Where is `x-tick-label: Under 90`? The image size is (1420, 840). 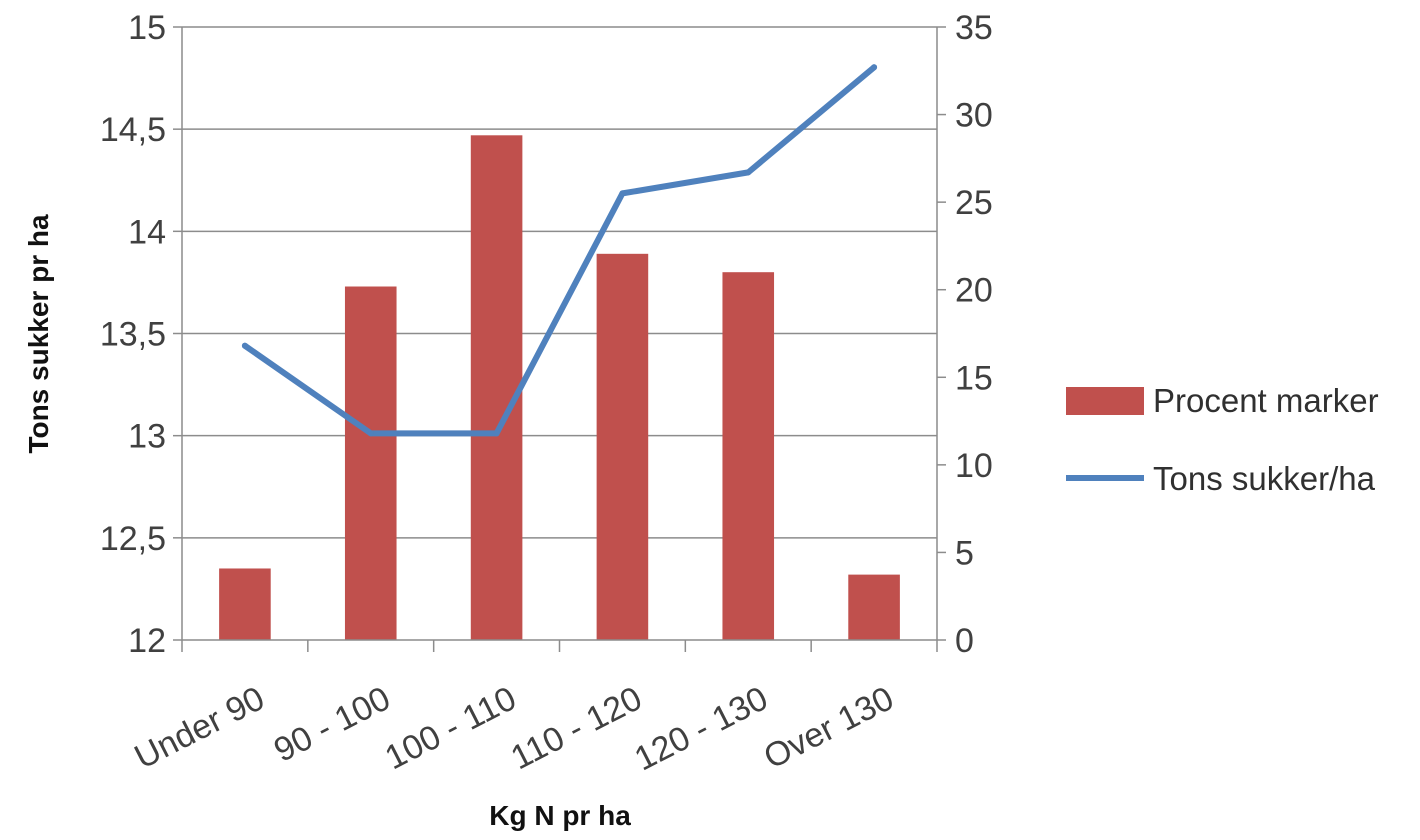 x-tick-label: Under 90 is located at coordinates (200, 727).